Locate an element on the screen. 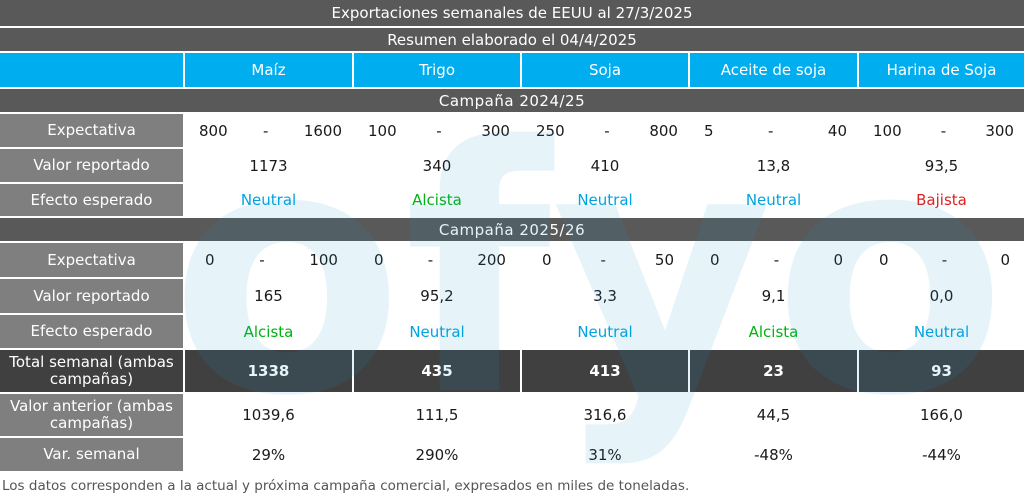 This screenshot has height=502, width=1024. column-header-maiz: Maíz is located at coordinates (268, 70).